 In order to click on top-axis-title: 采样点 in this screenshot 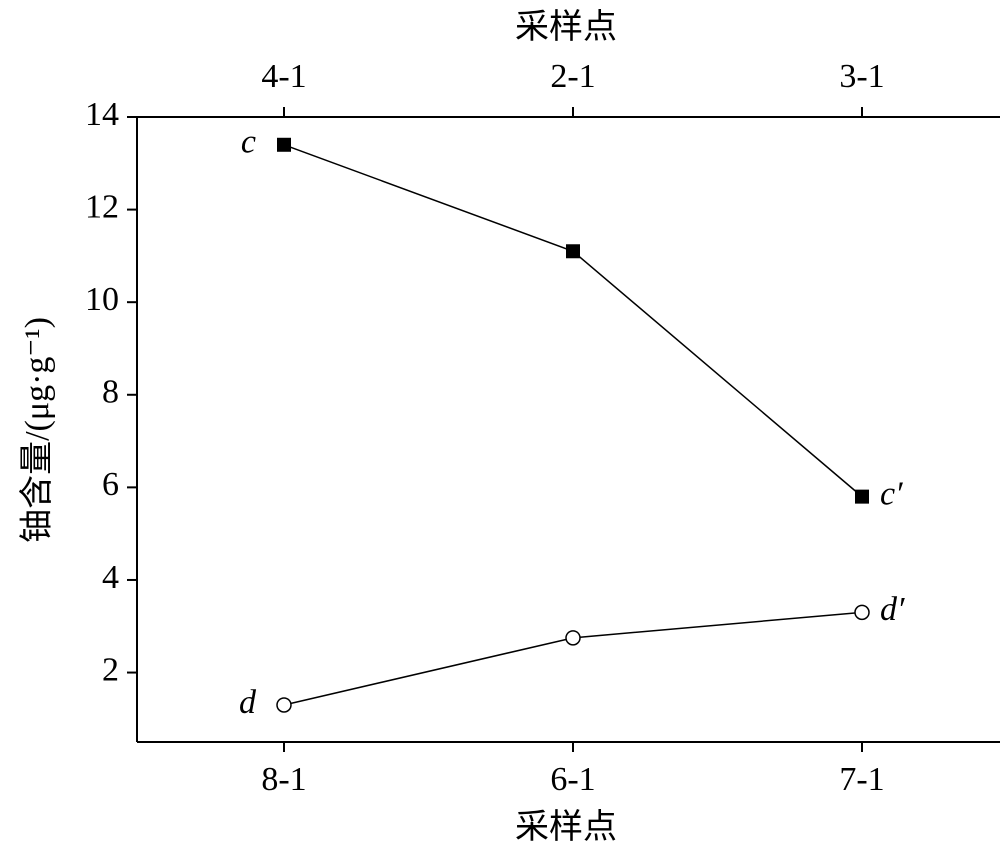, I will do `click(566, 27)`.